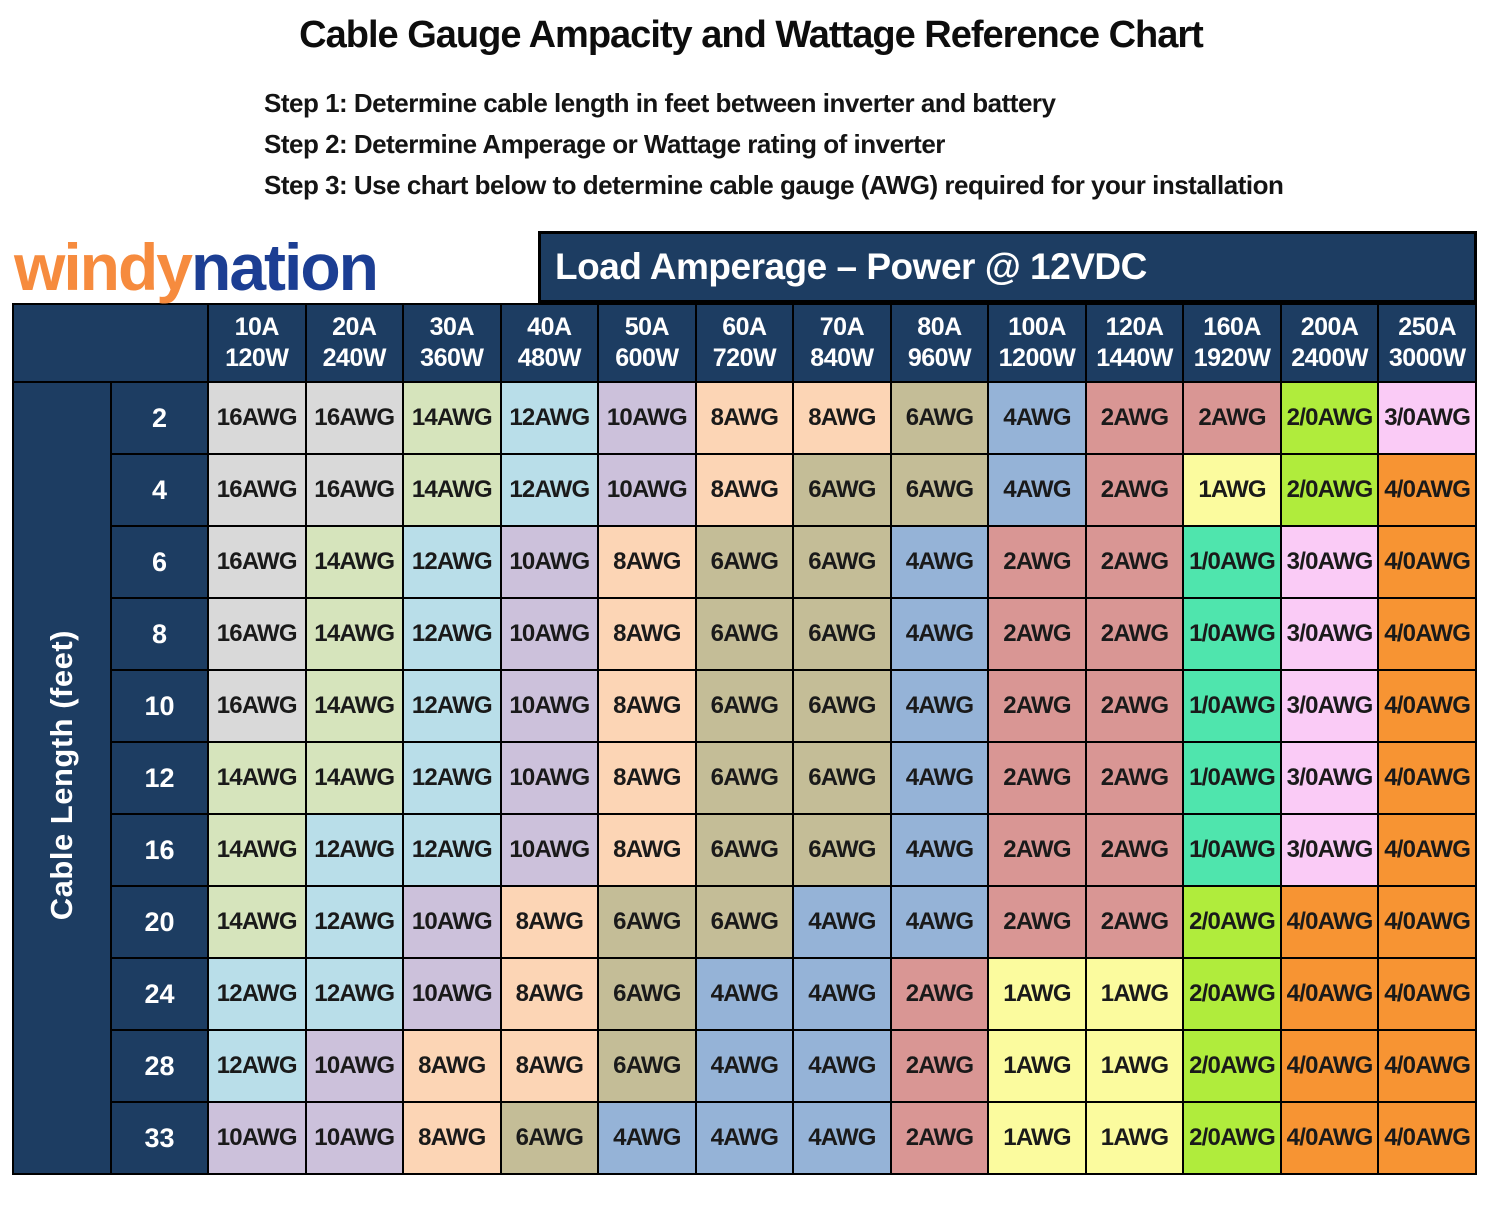 This screenshot has width=1502, height=1207. I want to click on cell-16ft-10a: 14AWG, so click(257, 850).